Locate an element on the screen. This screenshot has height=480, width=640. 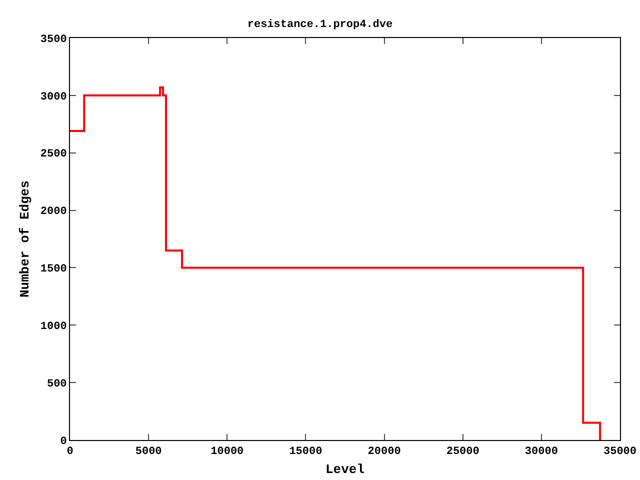
y-tick-label: 0 is located at coordinates (63, 442).